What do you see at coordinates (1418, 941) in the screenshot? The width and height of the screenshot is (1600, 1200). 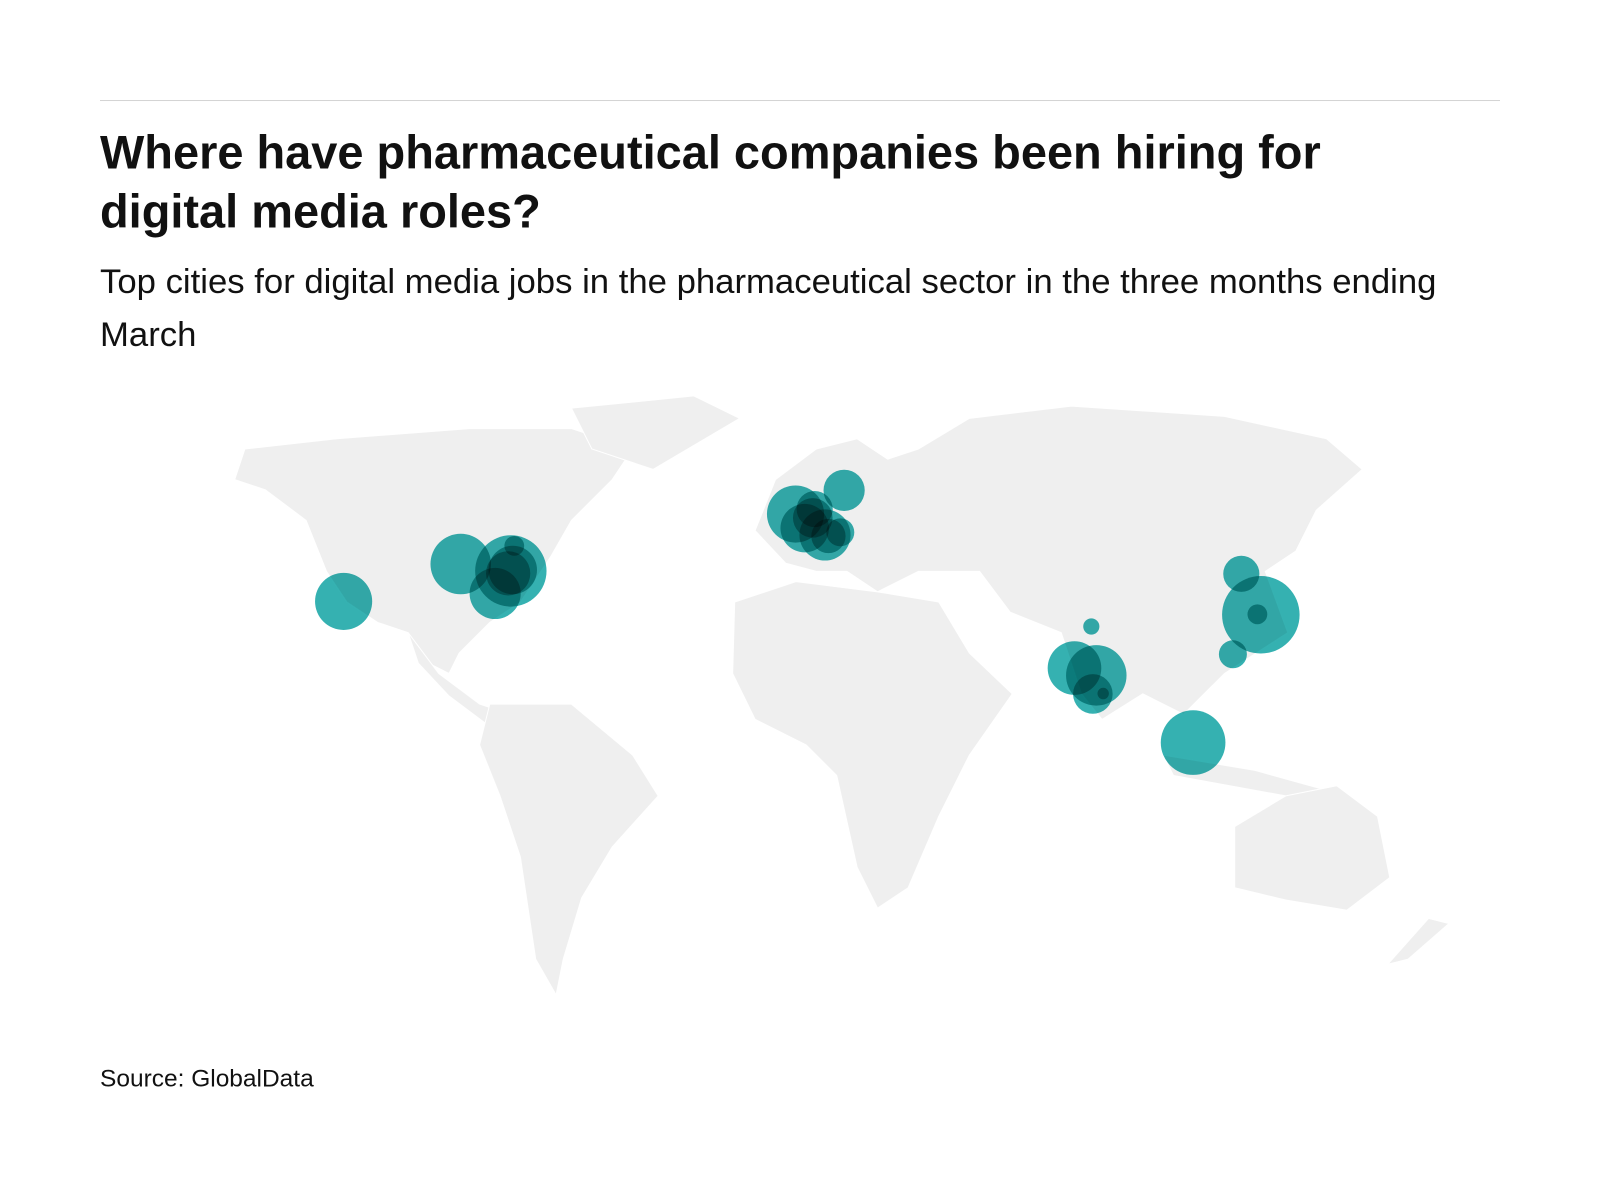 I see `new-zealand` at bounding box center [1418, 941].